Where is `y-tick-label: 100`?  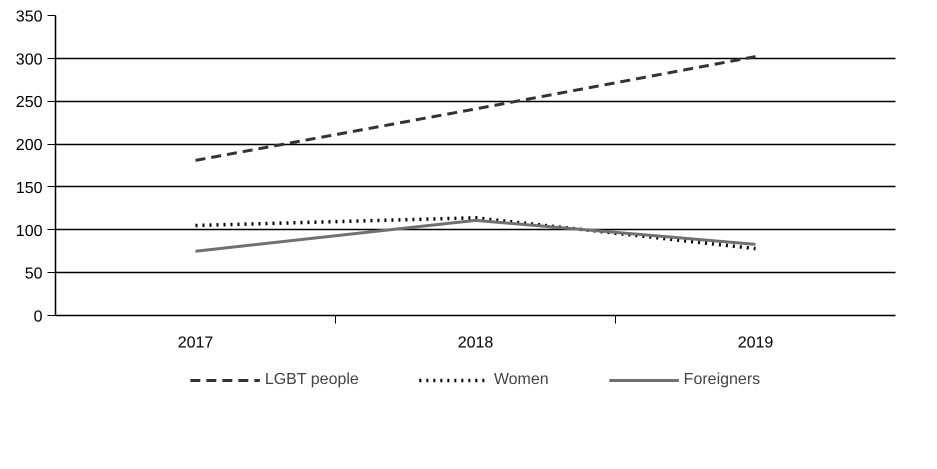
y-tick-label: 100 is located at coordinates (29, 231).